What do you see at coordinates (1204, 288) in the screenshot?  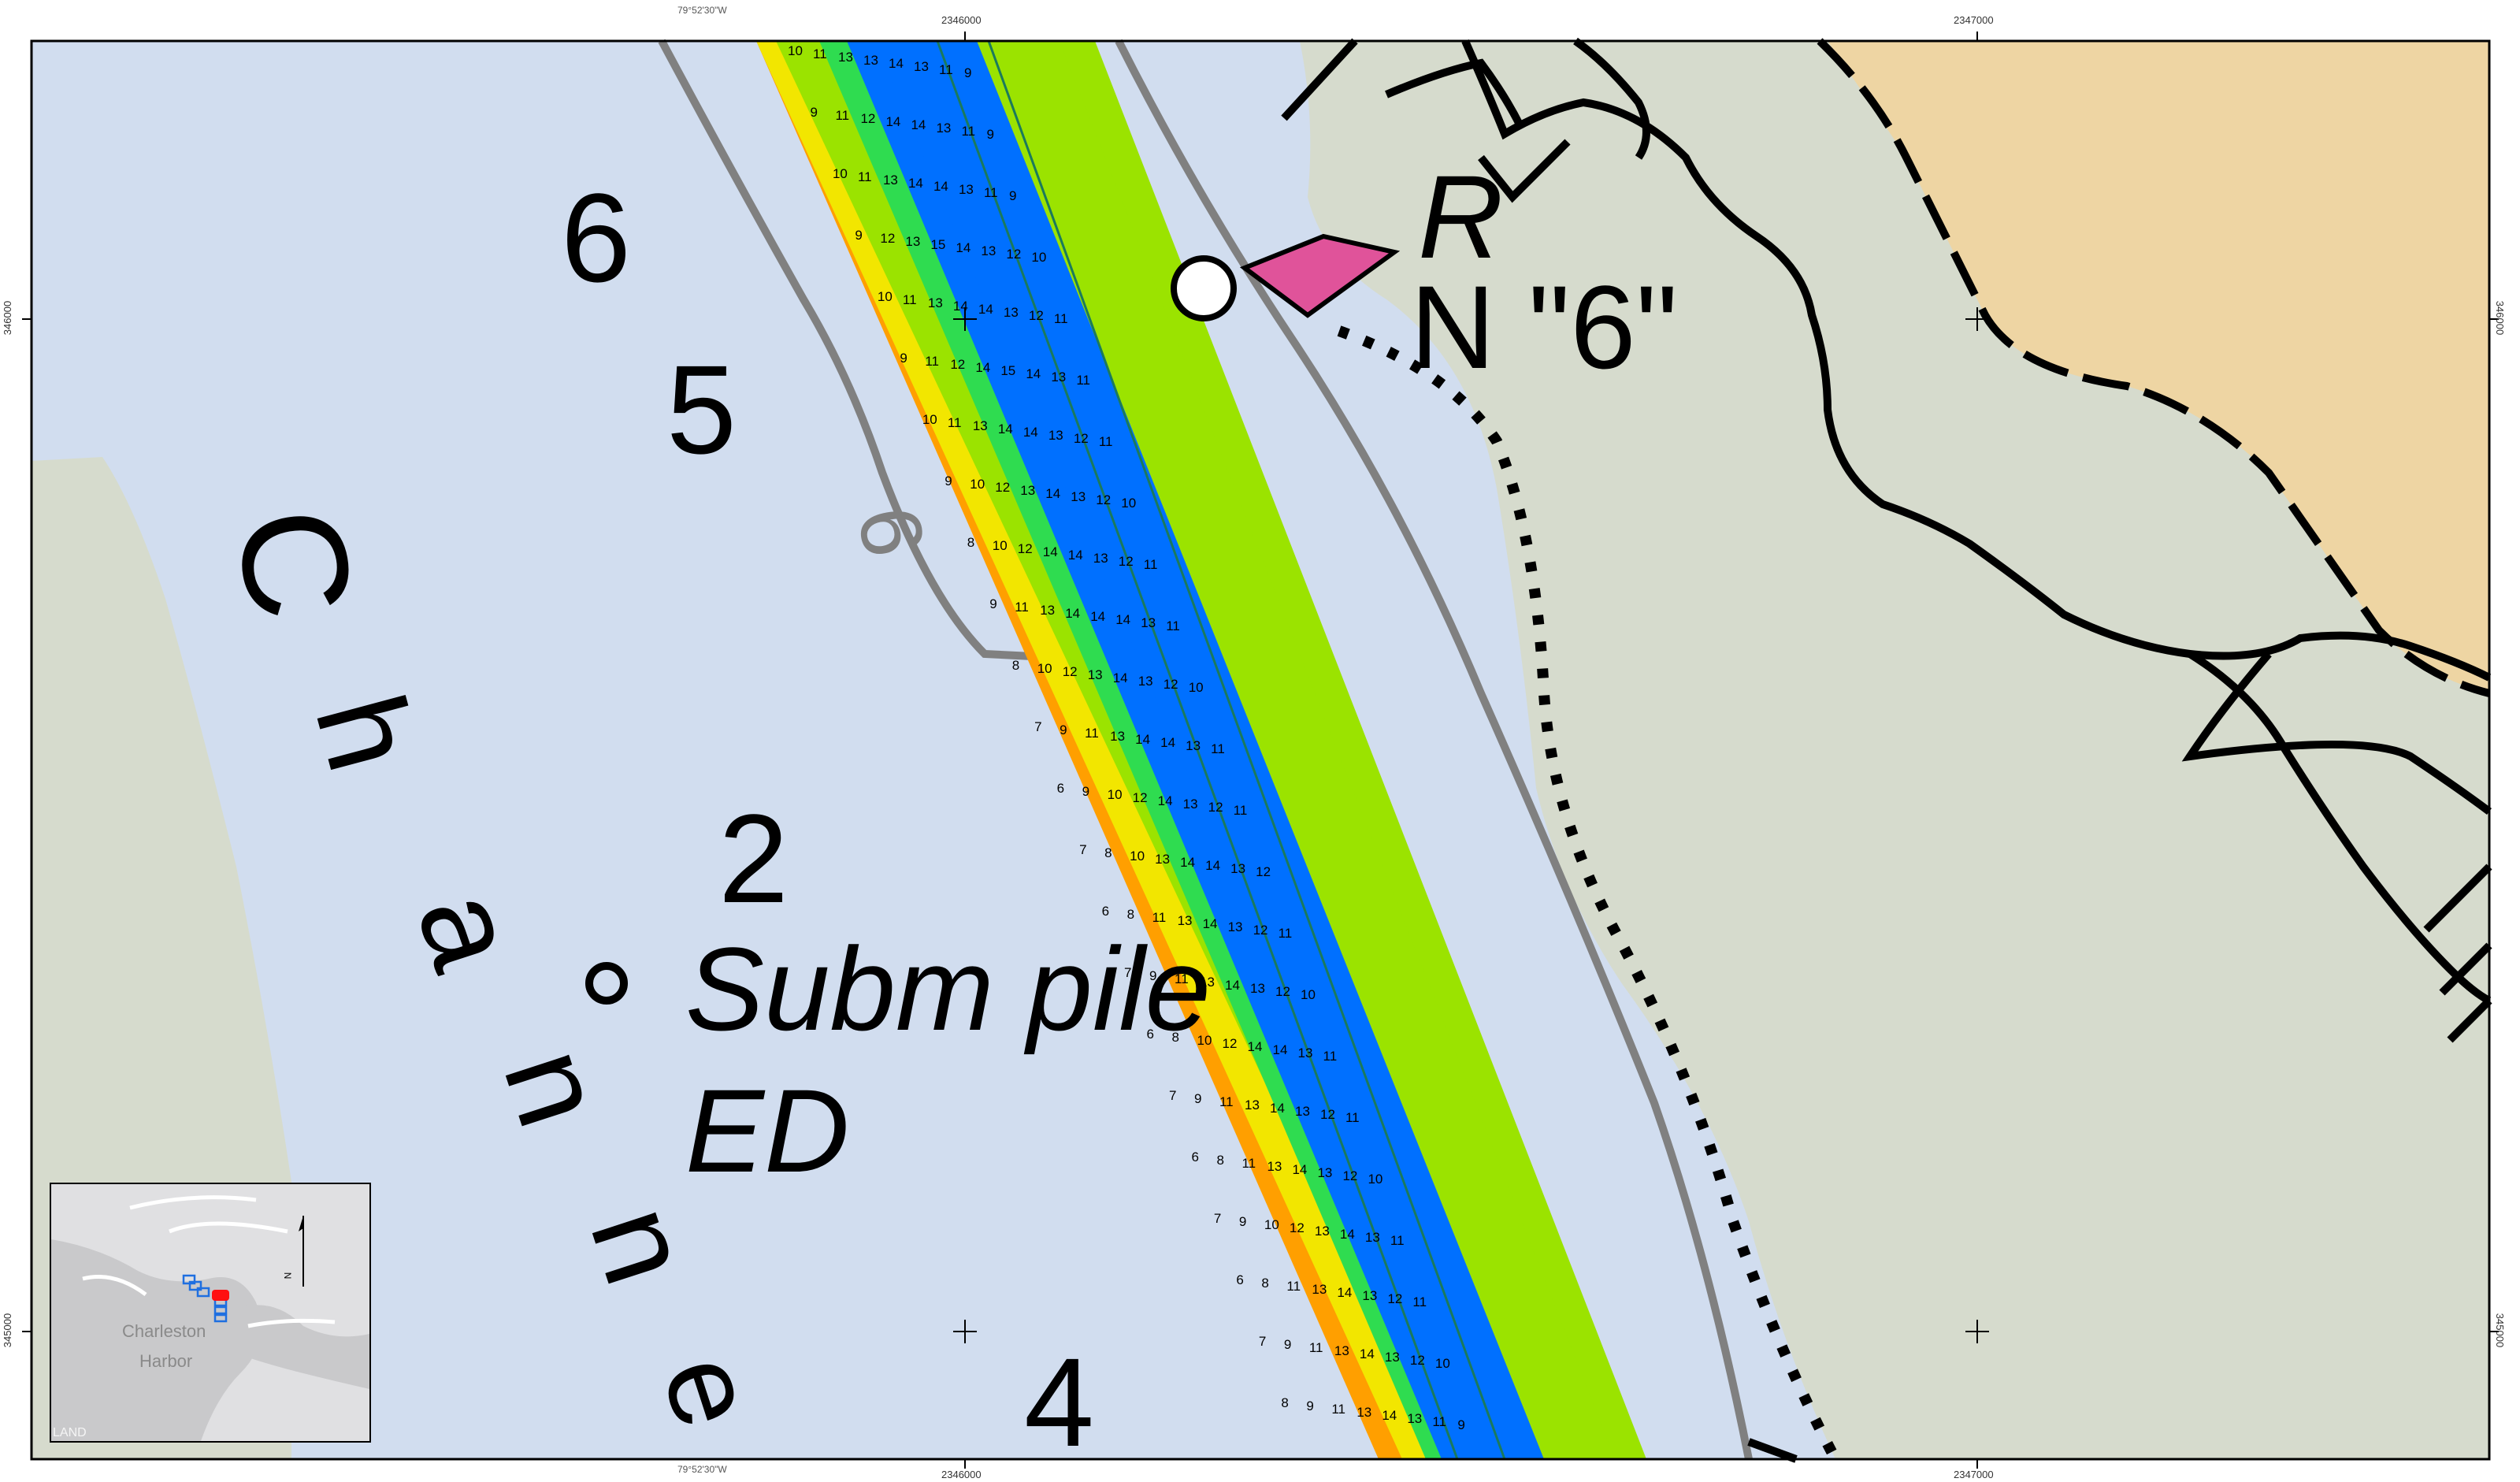 I see `buoy-circle` at bounding box center [1204, 288].